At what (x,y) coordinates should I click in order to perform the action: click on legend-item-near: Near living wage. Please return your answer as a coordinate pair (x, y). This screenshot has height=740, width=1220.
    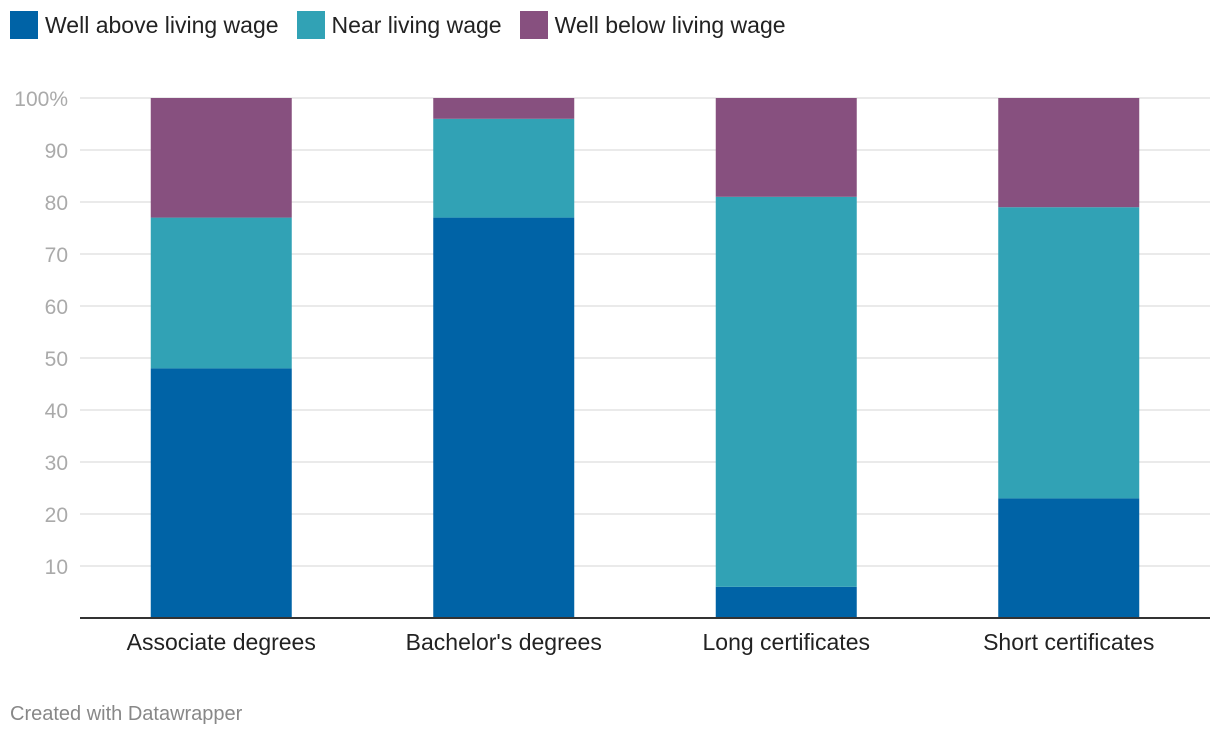
    Looking at the image, I should click on (399, 25).